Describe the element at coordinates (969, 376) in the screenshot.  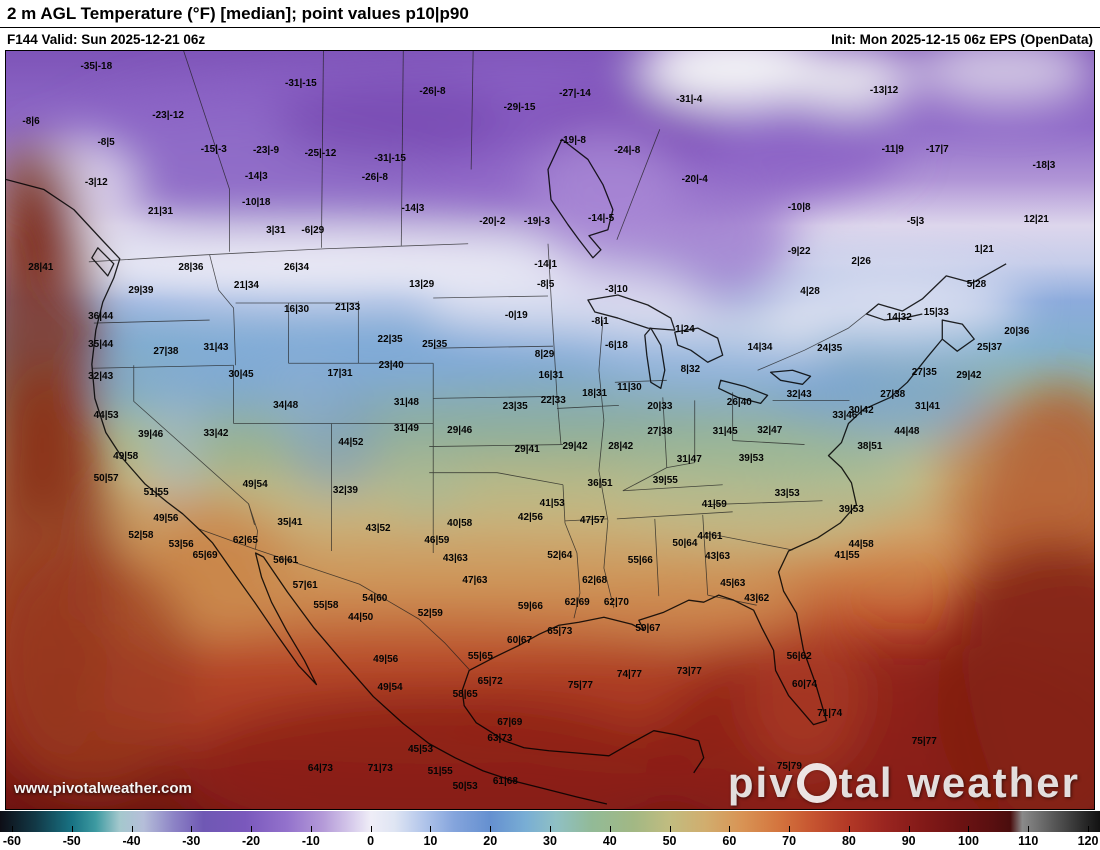
I see `point-value: 29|42` at that location.